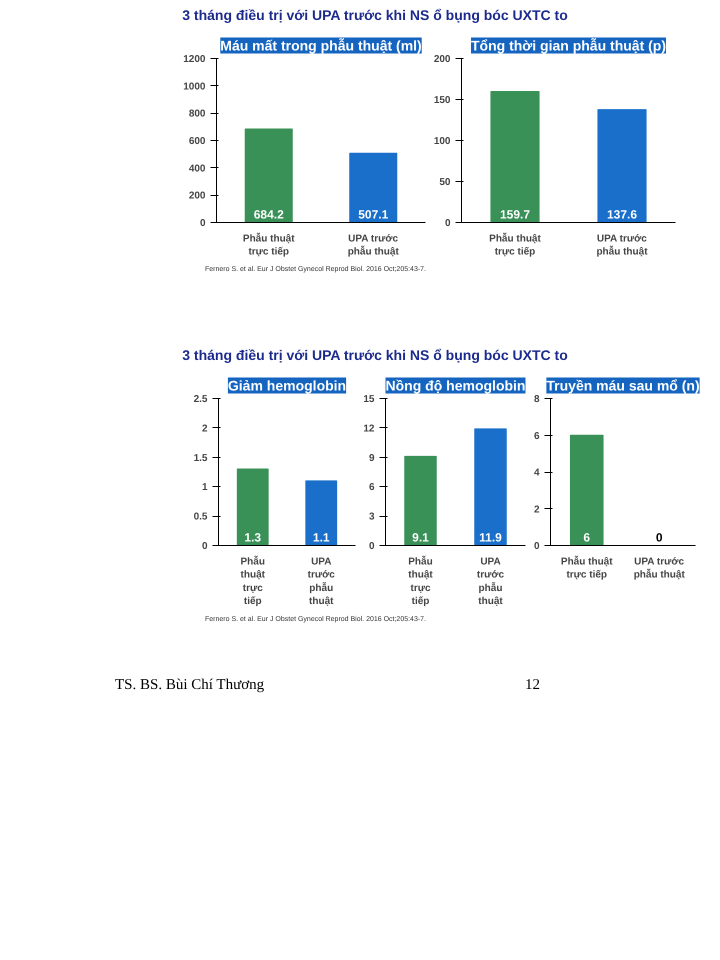 The height and width of the screenshot is (960, 720). Describe the element at coordinates (490, 537) in the screenshot. I see `data-label: 11.9` at that location.